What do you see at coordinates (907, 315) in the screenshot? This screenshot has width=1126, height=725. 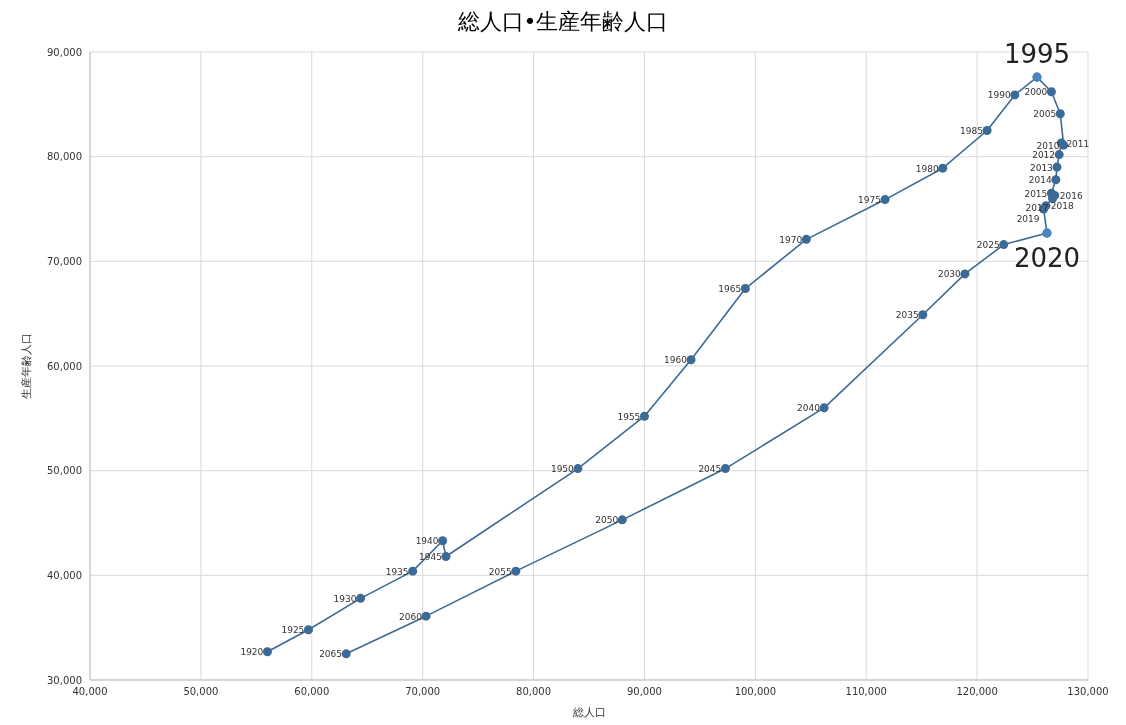 I see `annotation: 2035` at bounding box center [907, 315].